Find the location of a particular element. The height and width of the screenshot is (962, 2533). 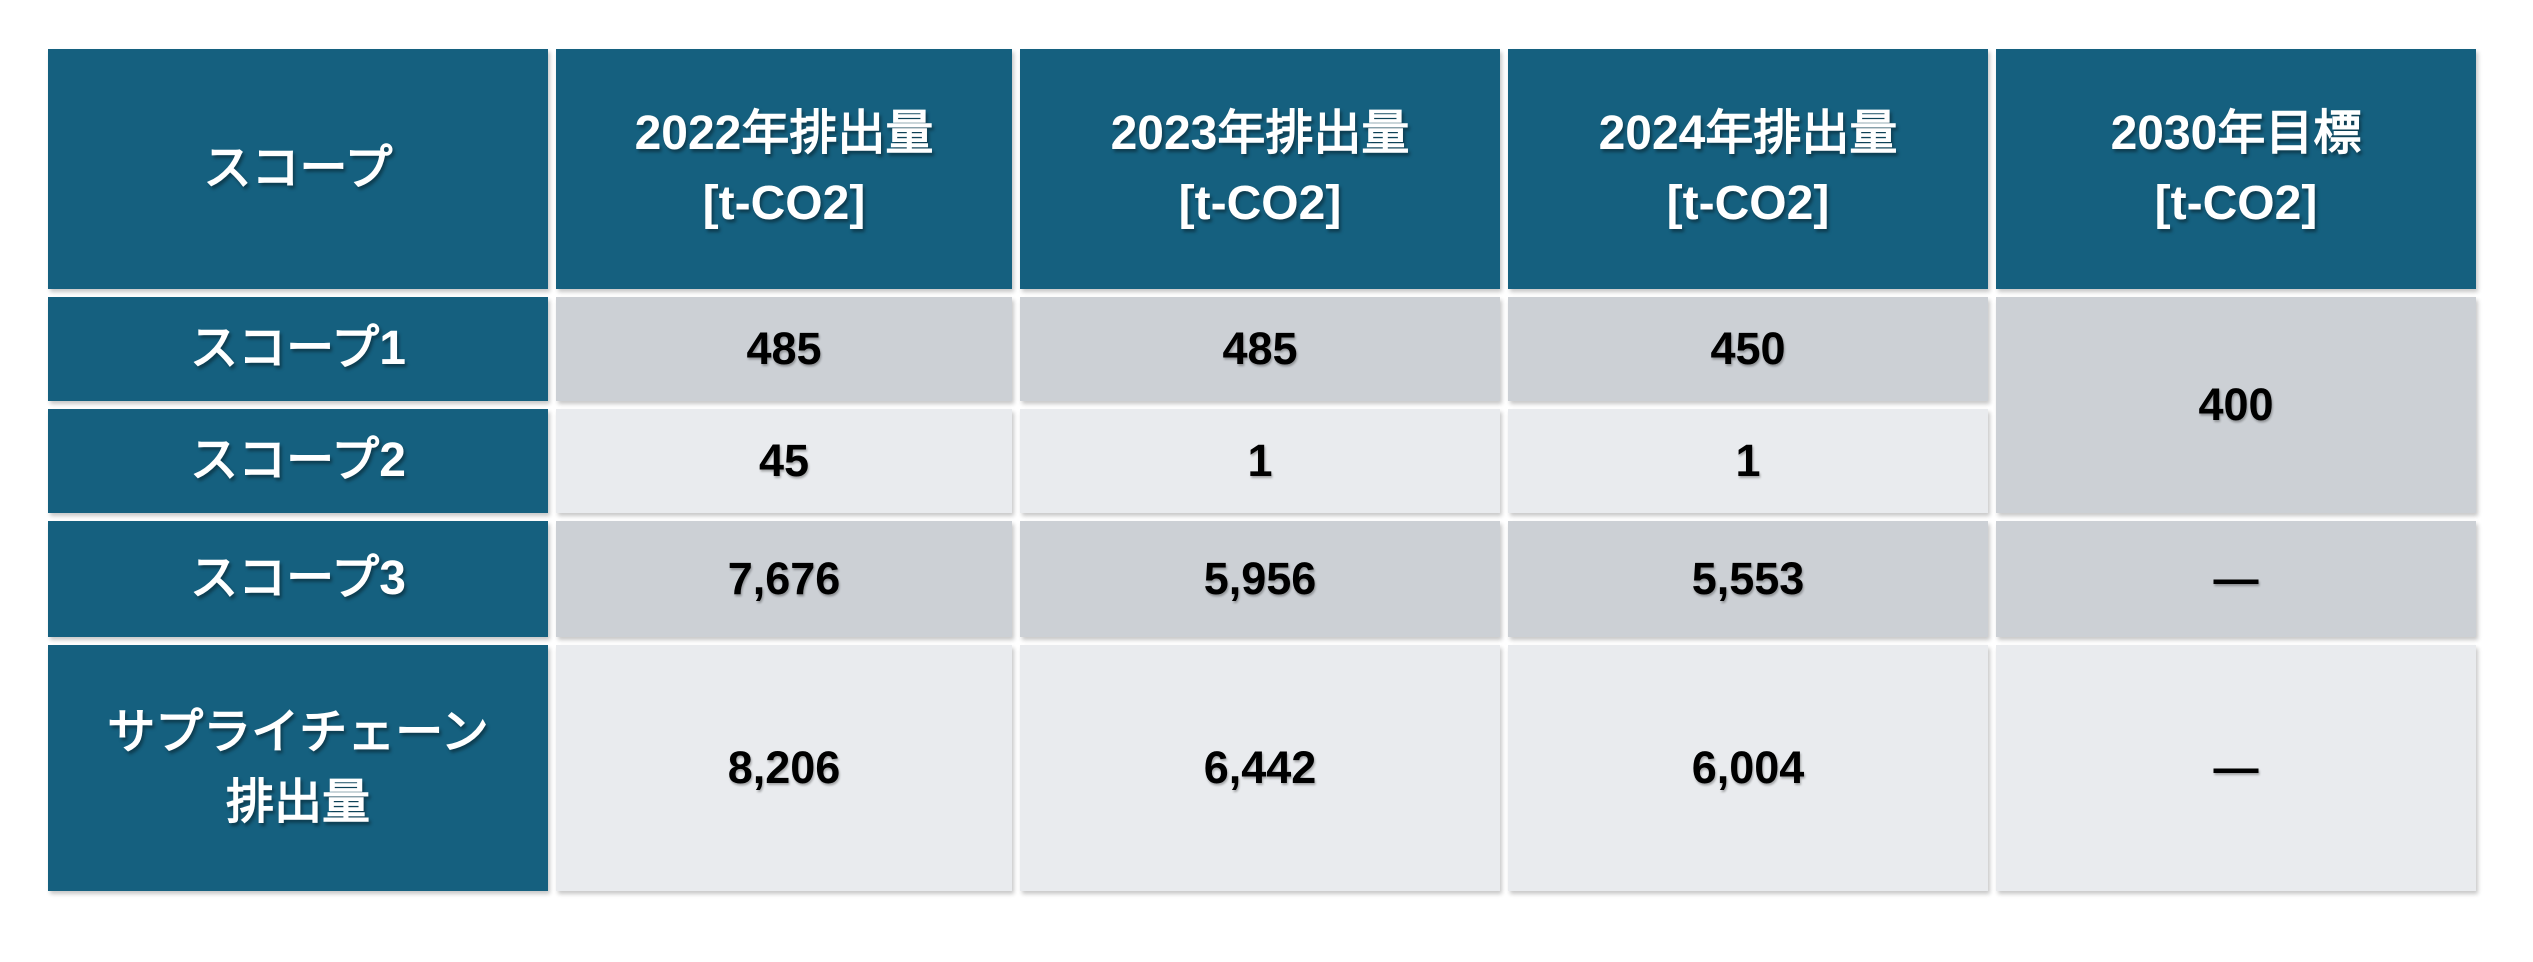

scope3-2023-value: 5,956 is located at coordinates (1260, 579).